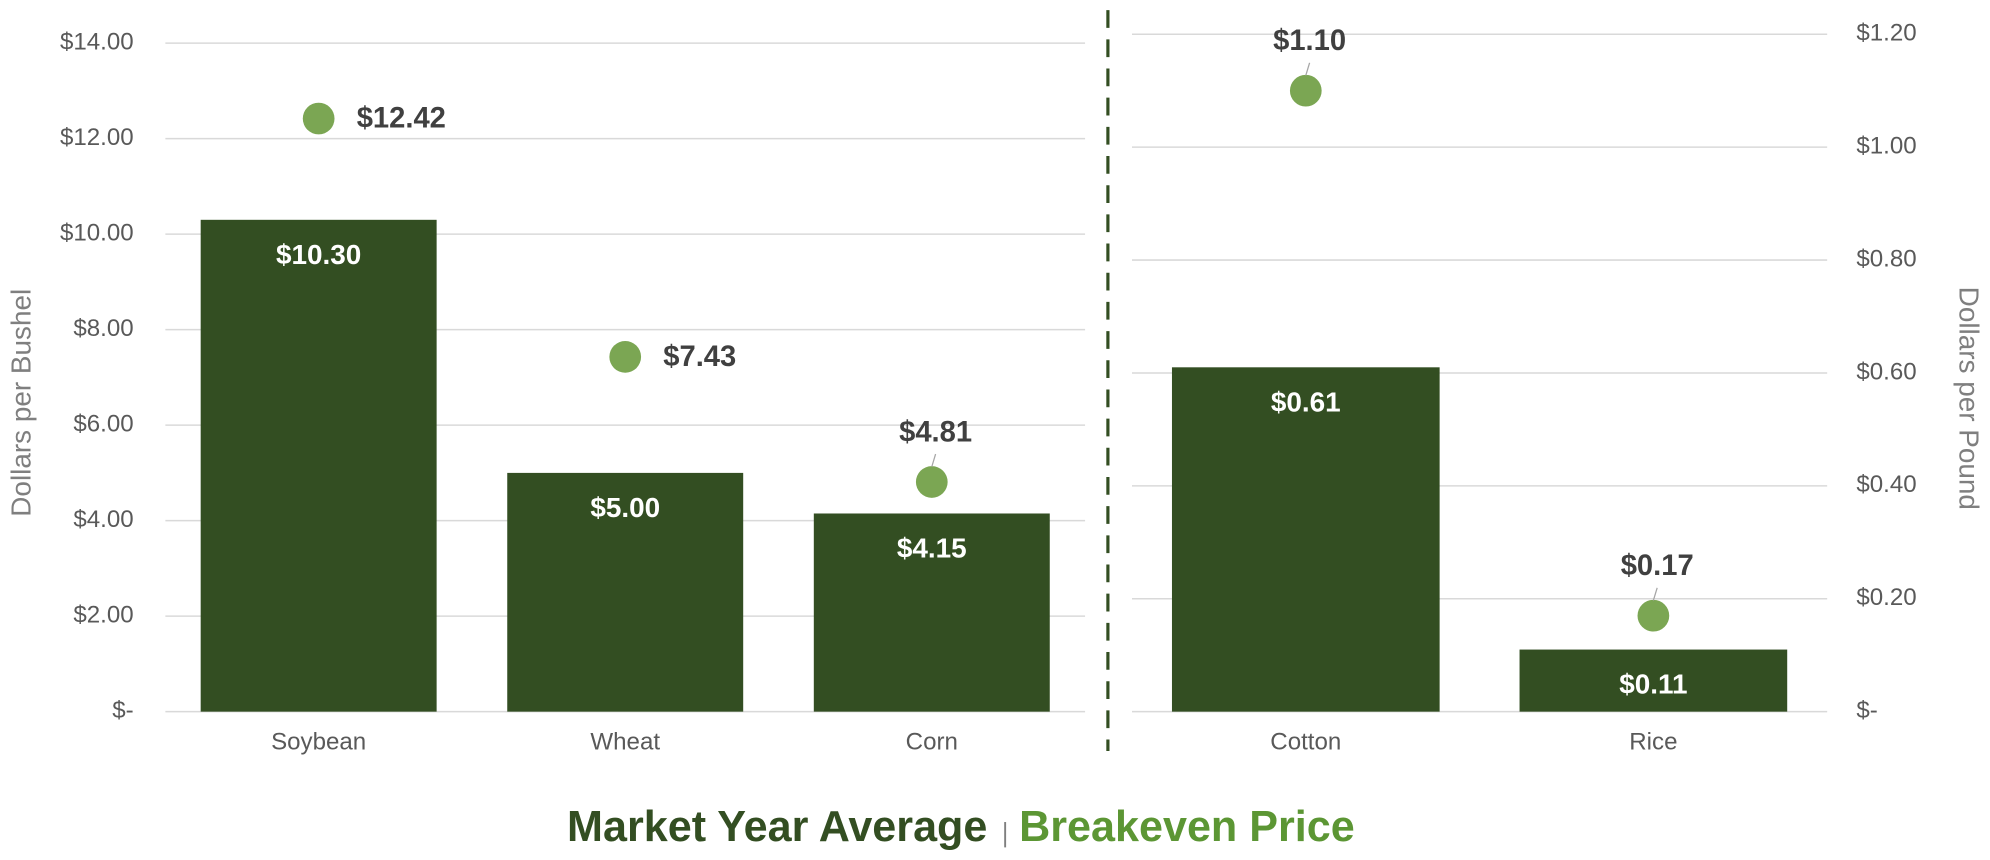  I want to click on dot-label: $4.81, so click(935, 432).